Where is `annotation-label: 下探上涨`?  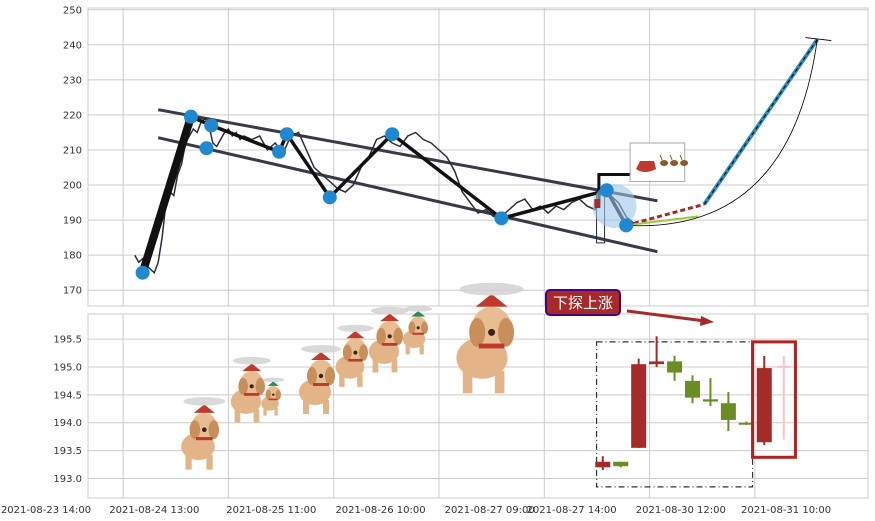 annotation-label: 下探上涨 is located at coordinates (583, 303).